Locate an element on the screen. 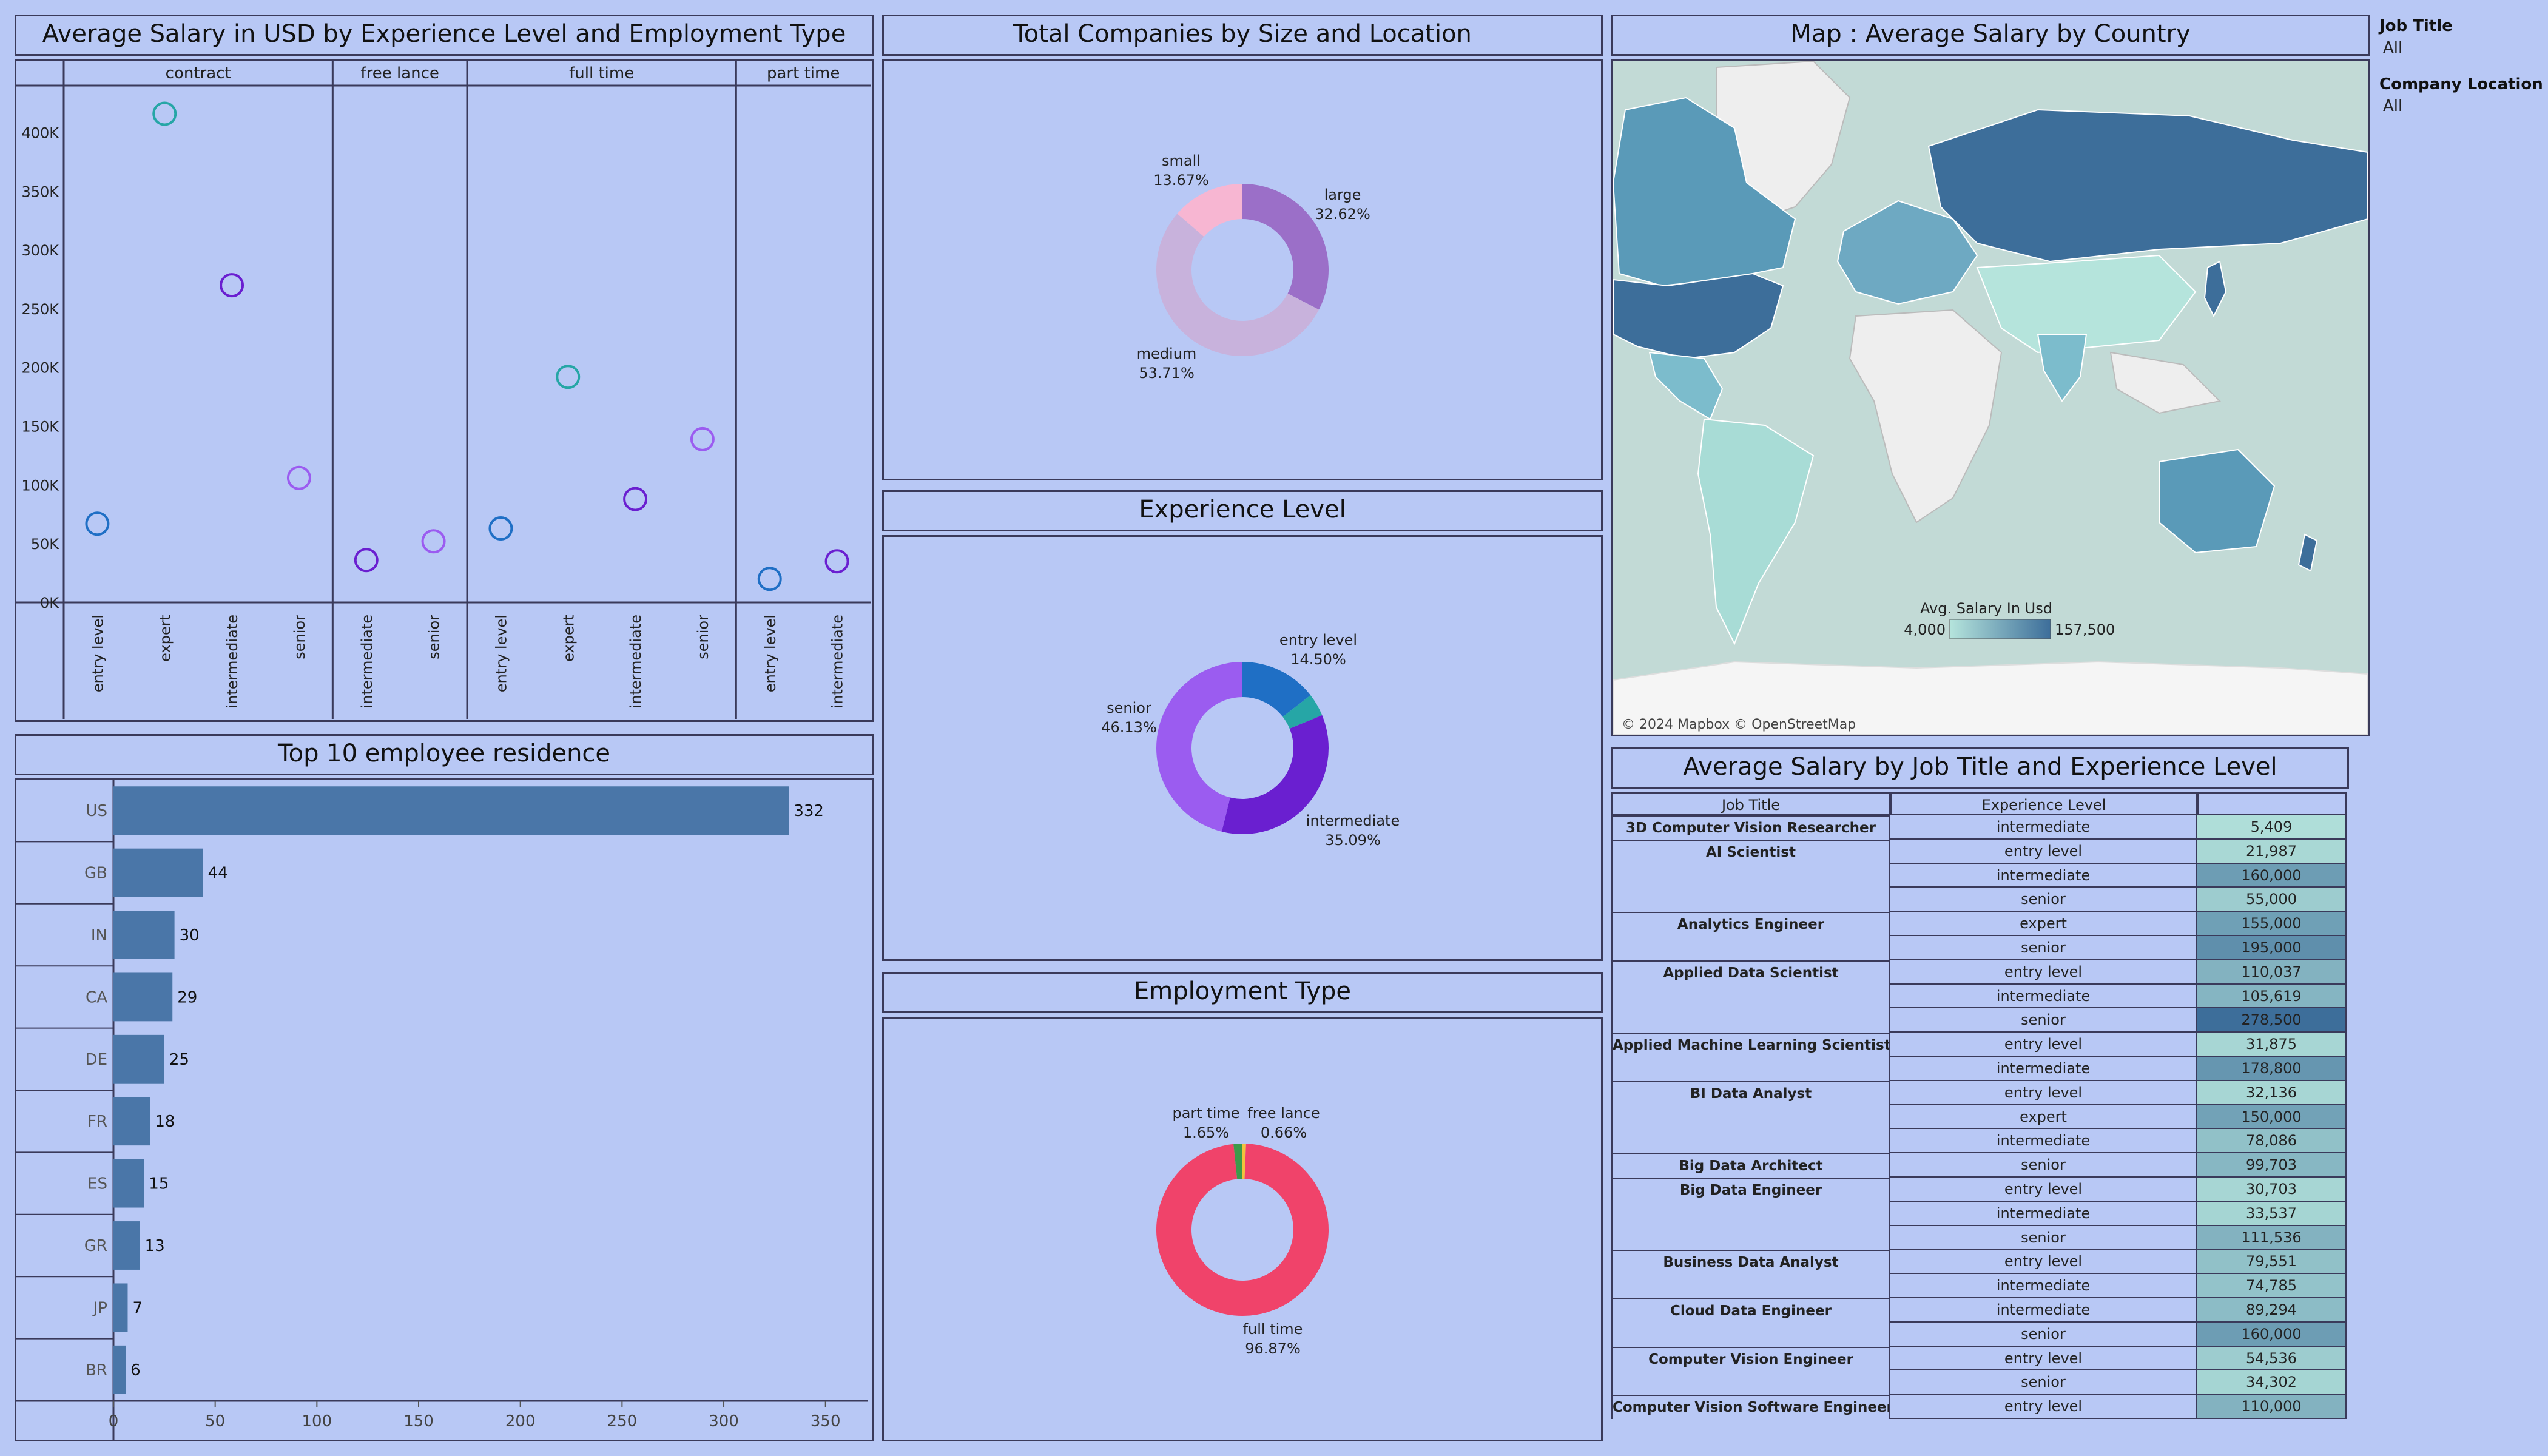 Image resolution: width=2548 pixels, height=1456 pixels. table-row-value: 74,785 is located at coordinates (2272, 1286).